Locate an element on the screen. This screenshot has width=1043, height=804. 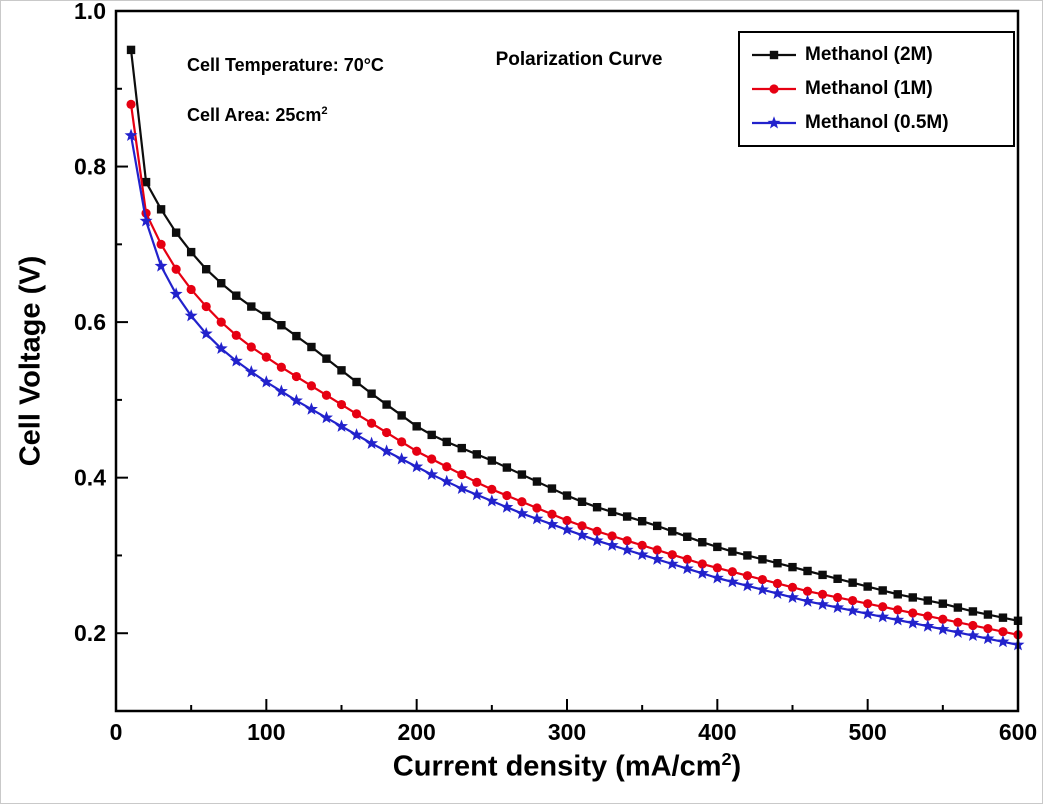
legend-label: Methanol (0.5M) is located at coordinates (877, 122).